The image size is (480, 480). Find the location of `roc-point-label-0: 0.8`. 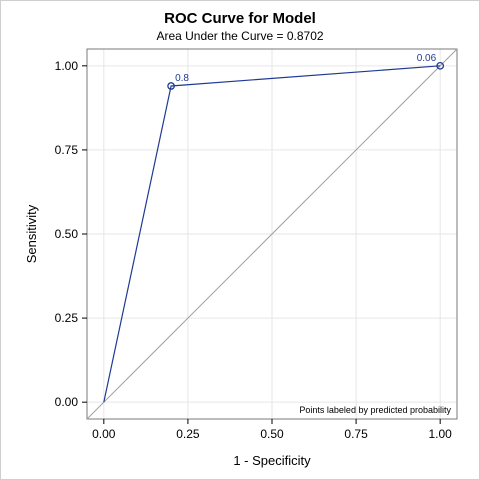

roc-point-label-0: 0.8 is located at coordinates (182, 78).